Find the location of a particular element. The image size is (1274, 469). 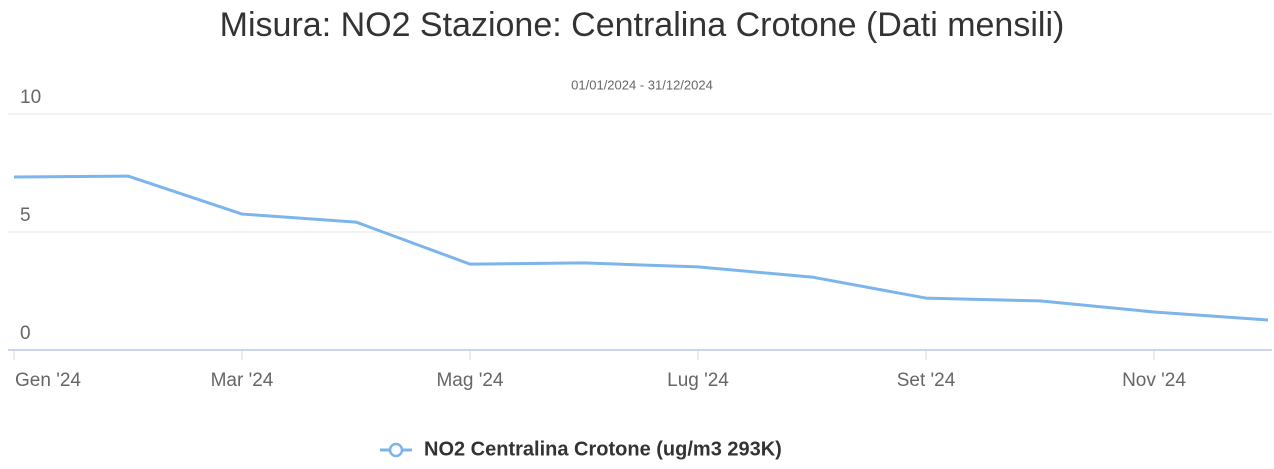

y-tick-label: 10 is located at coordinates (30, 97).